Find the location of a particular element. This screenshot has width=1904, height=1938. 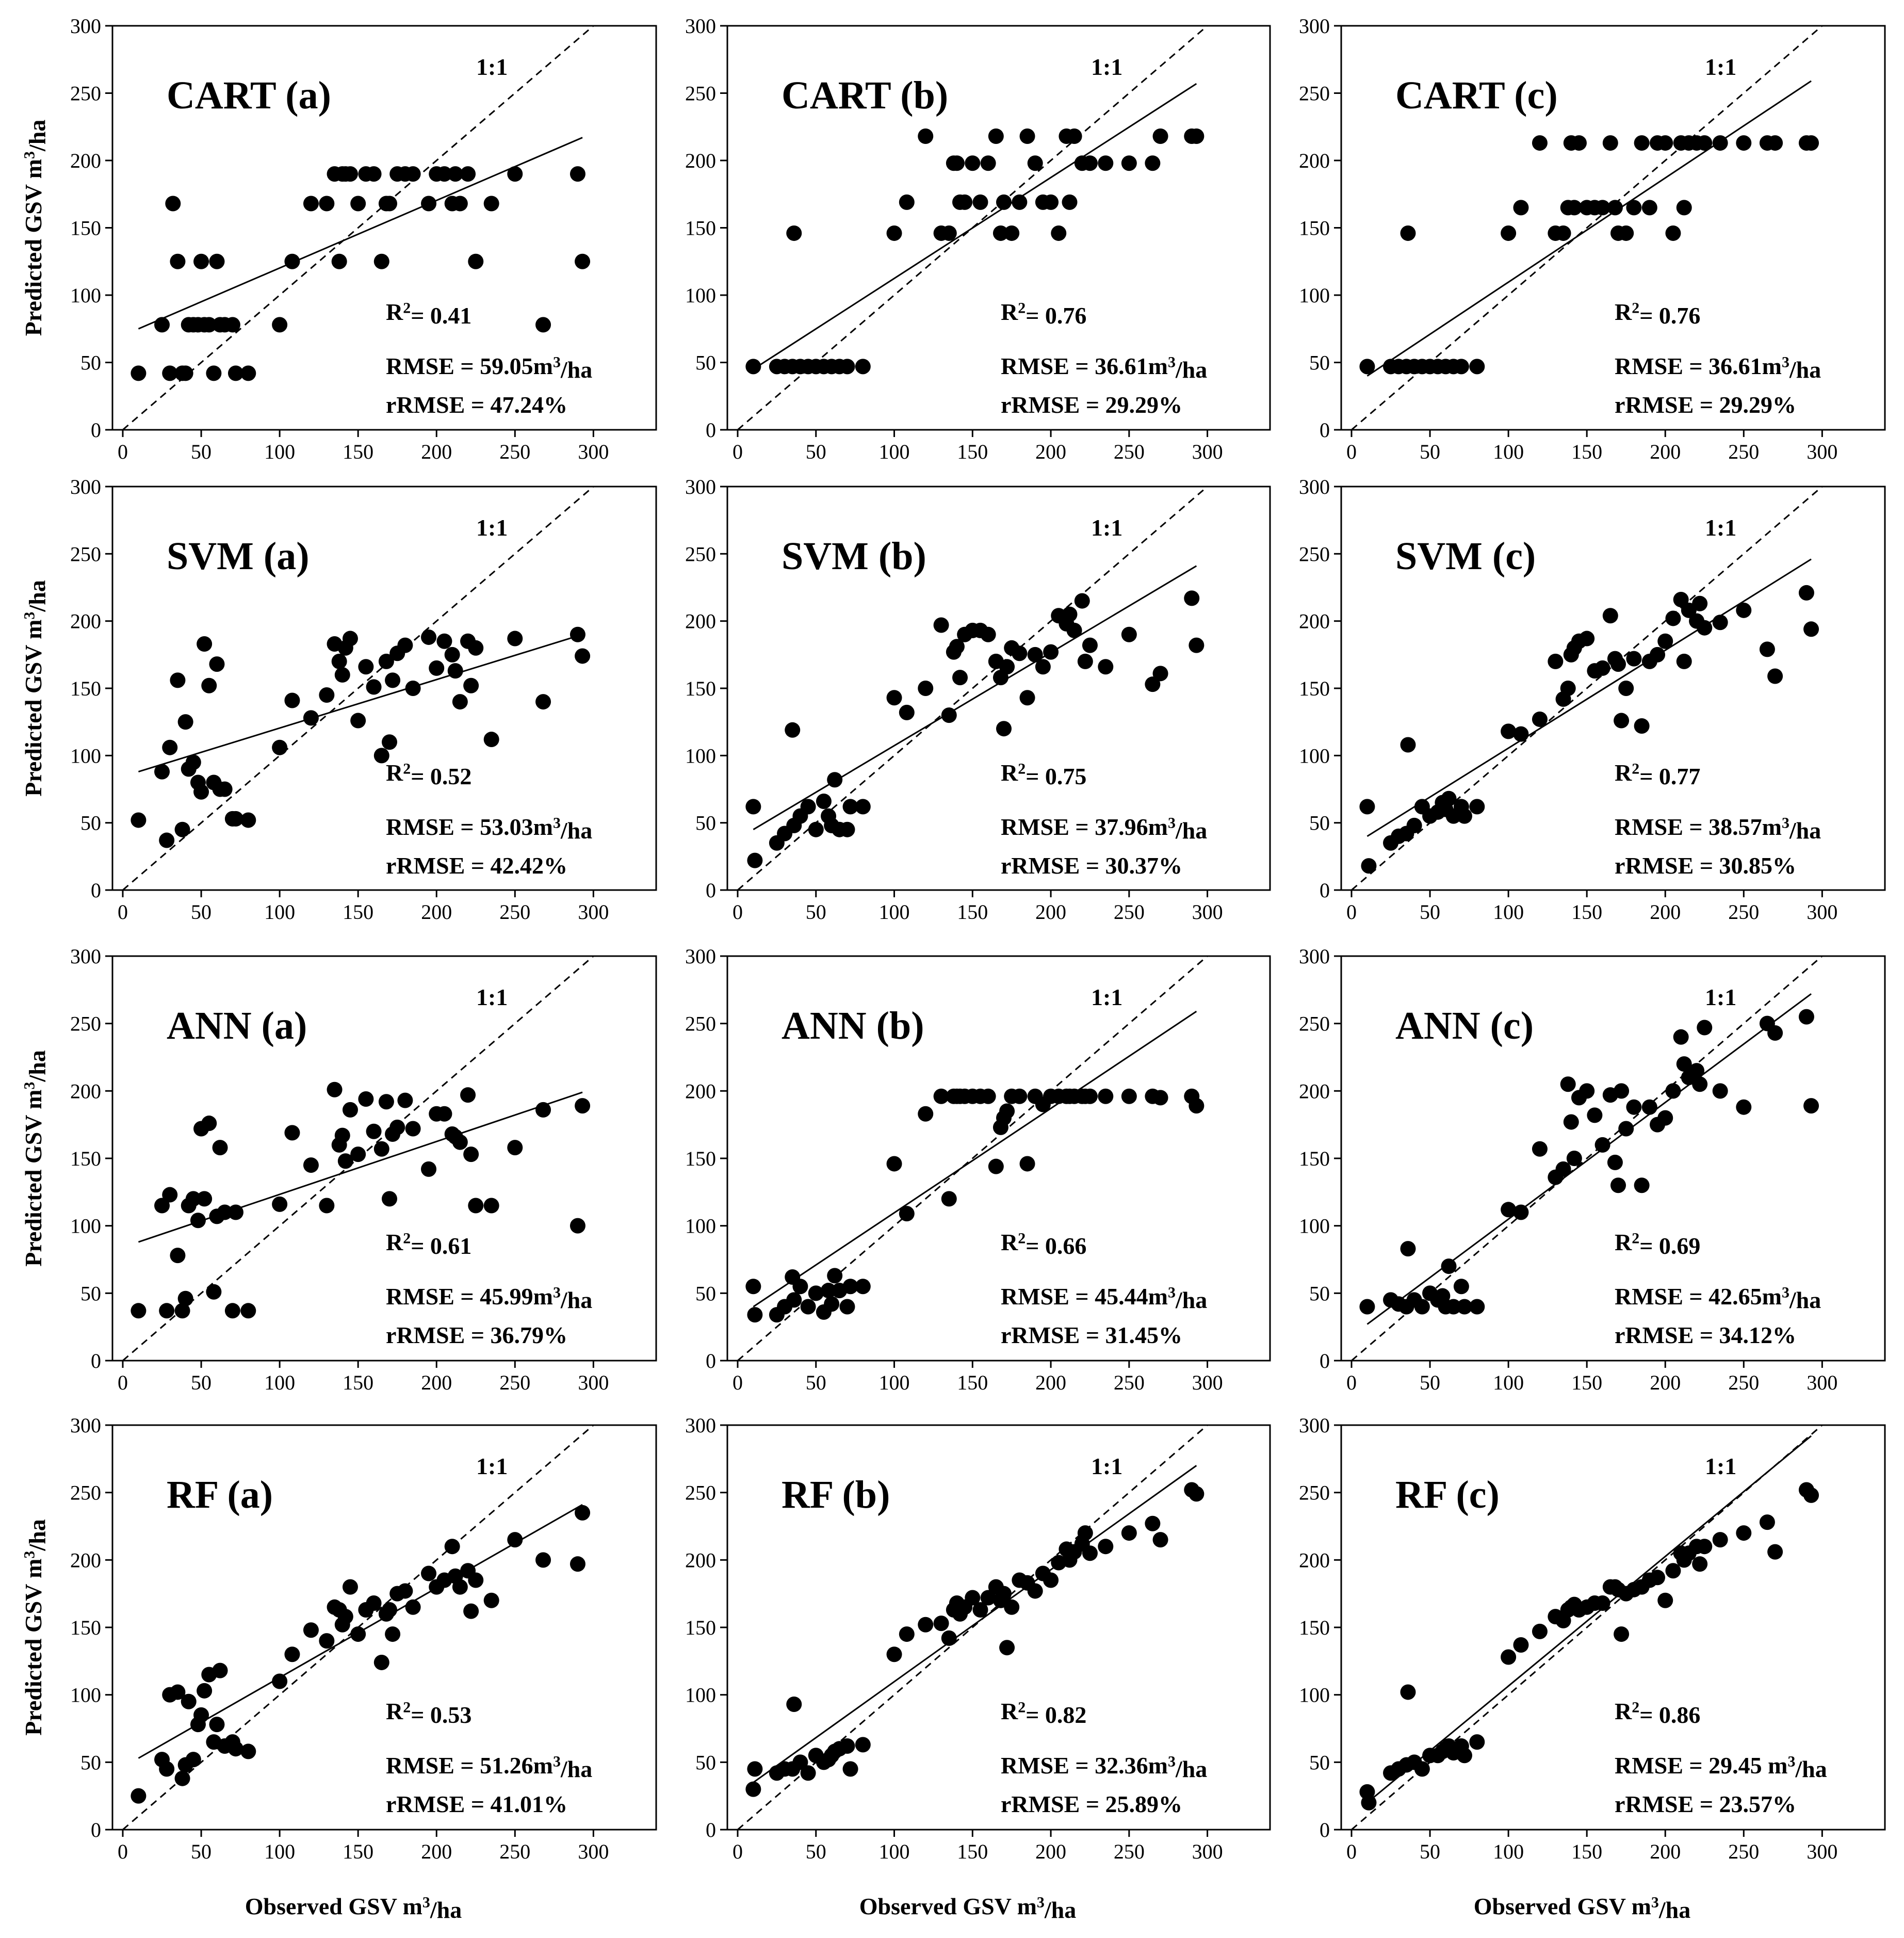

rmse: RMSE = 42.65m3/ha is located at coordinates (1718, 1298).